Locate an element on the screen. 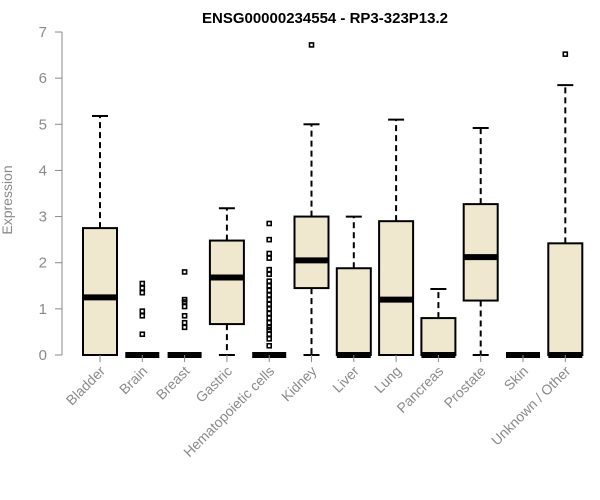 The image size is (600, 500). x-tick-label: Skin is located at coordinates (516, 378).